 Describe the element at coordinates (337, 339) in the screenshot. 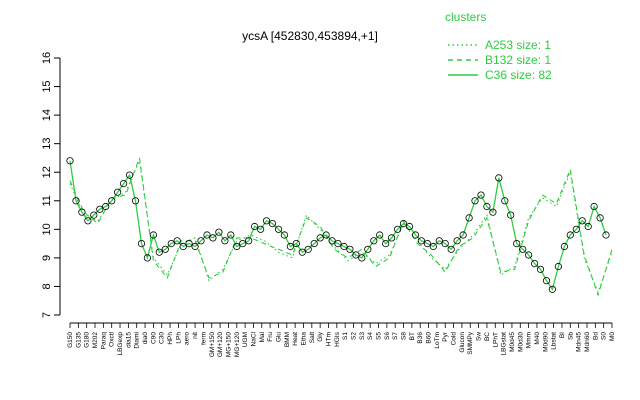

I see `x-tick-label: HGIs` at that location.